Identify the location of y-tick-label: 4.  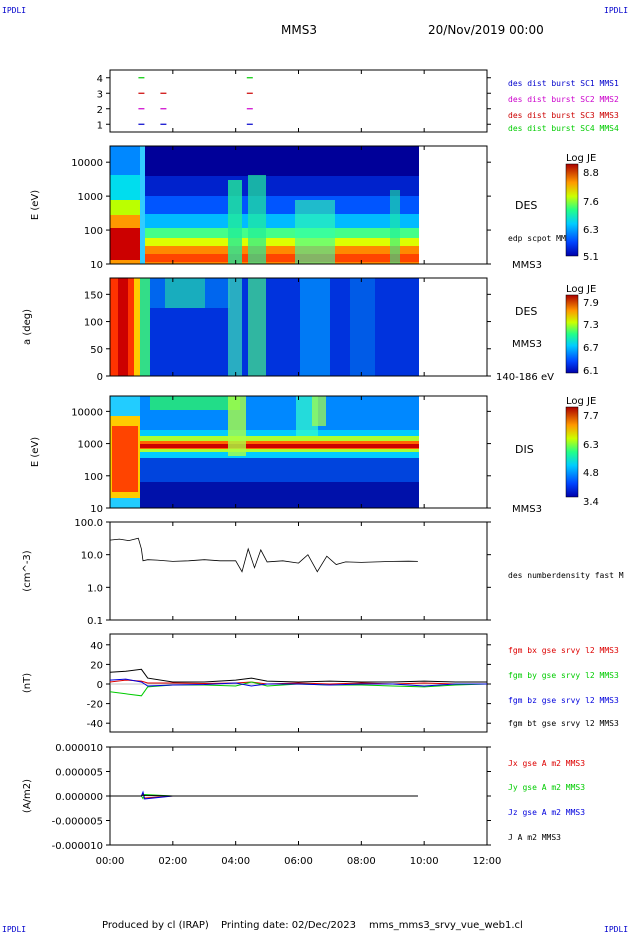
(100, 79).